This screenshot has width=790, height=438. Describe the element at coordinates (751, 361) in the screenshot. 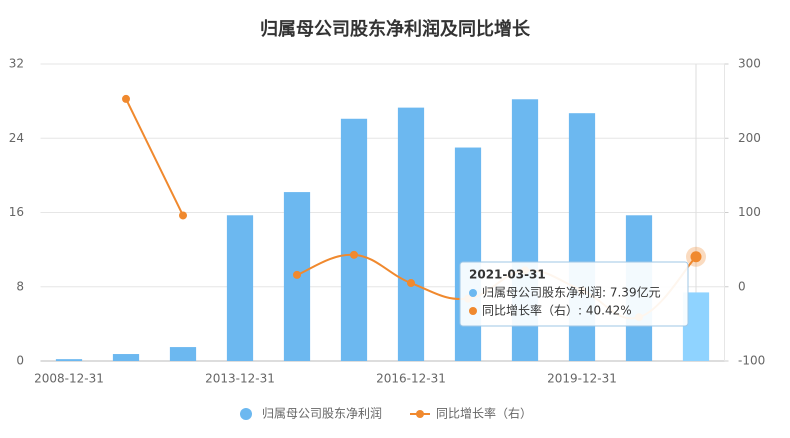

I see `y2-tick-label: -100` at that location.